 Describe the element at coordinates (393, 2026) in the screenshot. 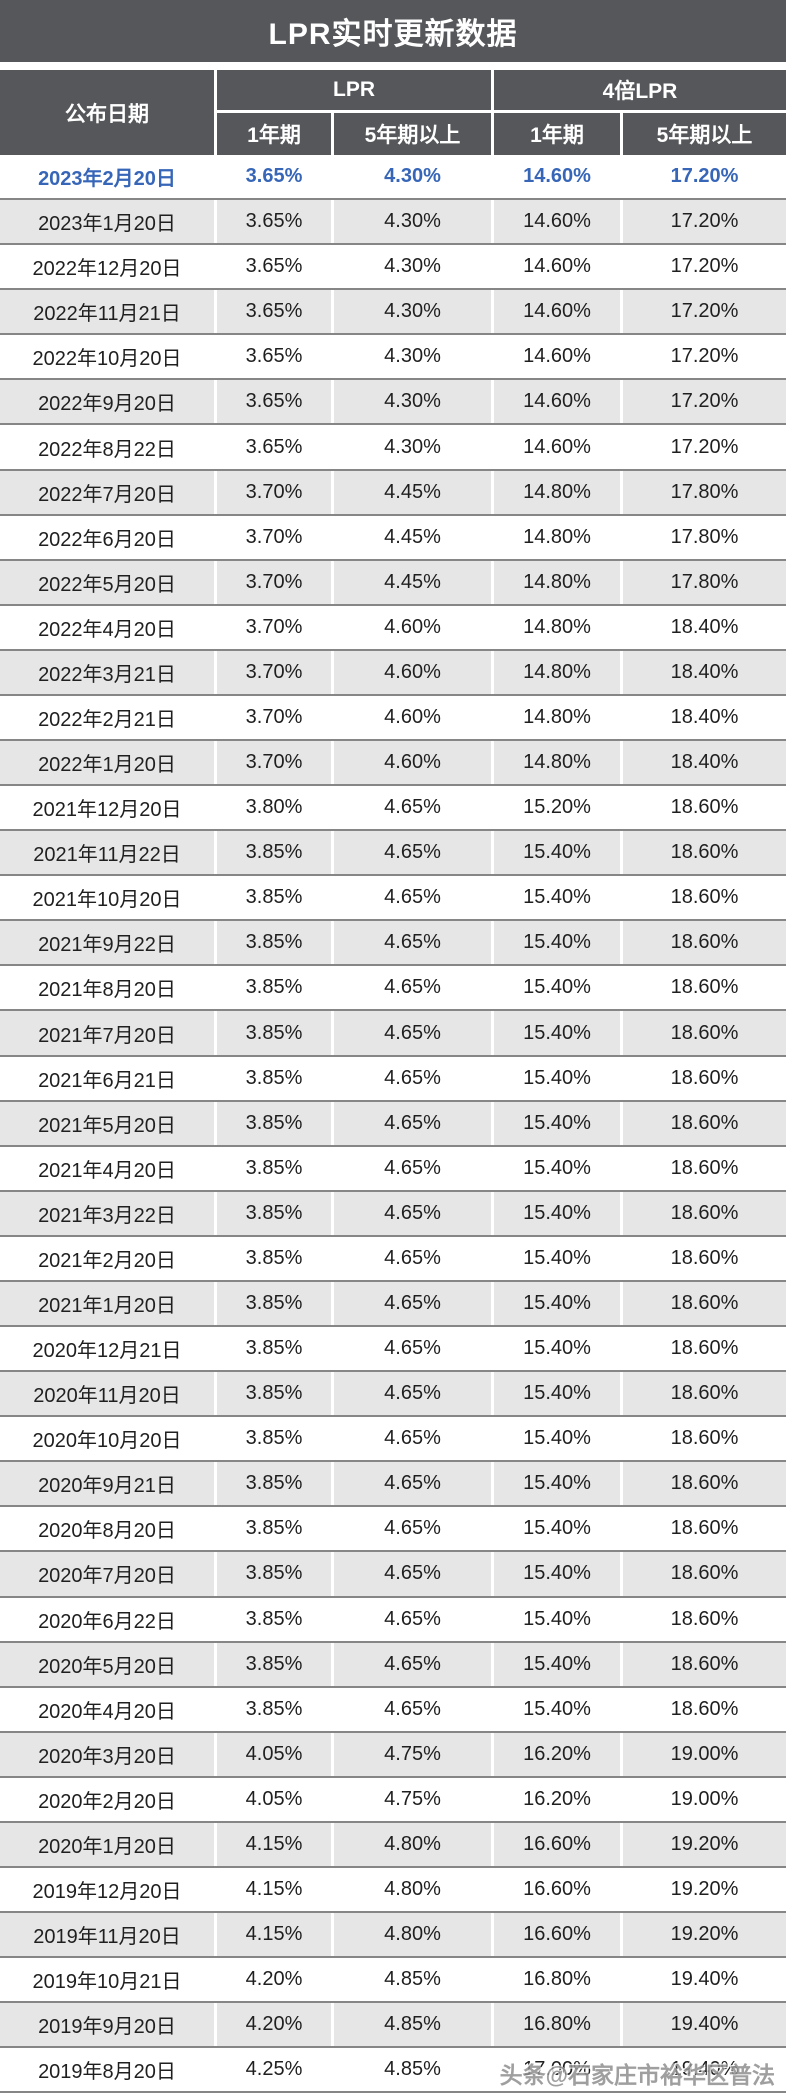

I see `table-row: 2019年9月20日 4.20% 4.85% 16.80% 19.40%` at that location.